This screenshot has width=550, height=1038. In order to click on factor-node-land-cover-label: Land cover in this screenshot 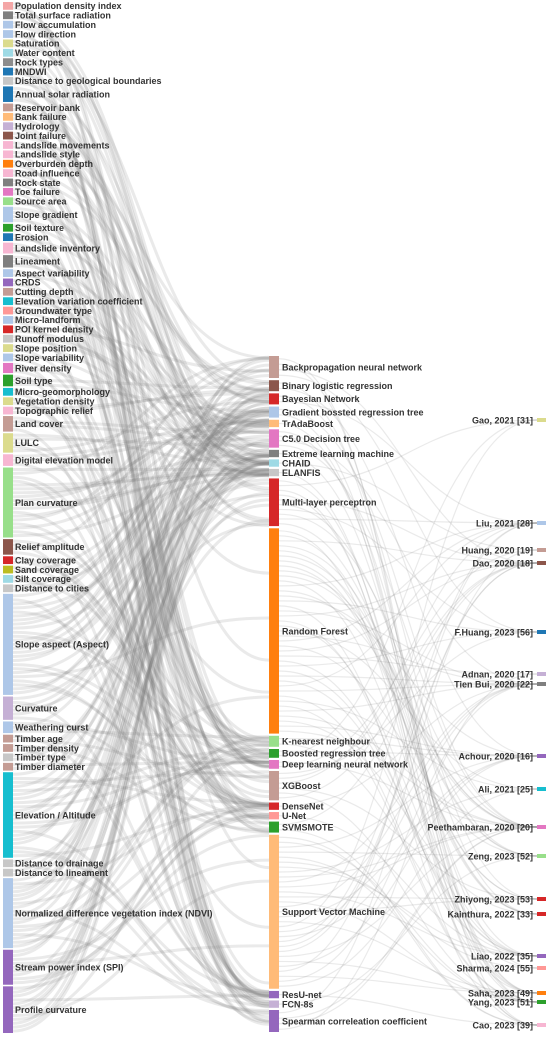, I will do `click(39, 424)`.